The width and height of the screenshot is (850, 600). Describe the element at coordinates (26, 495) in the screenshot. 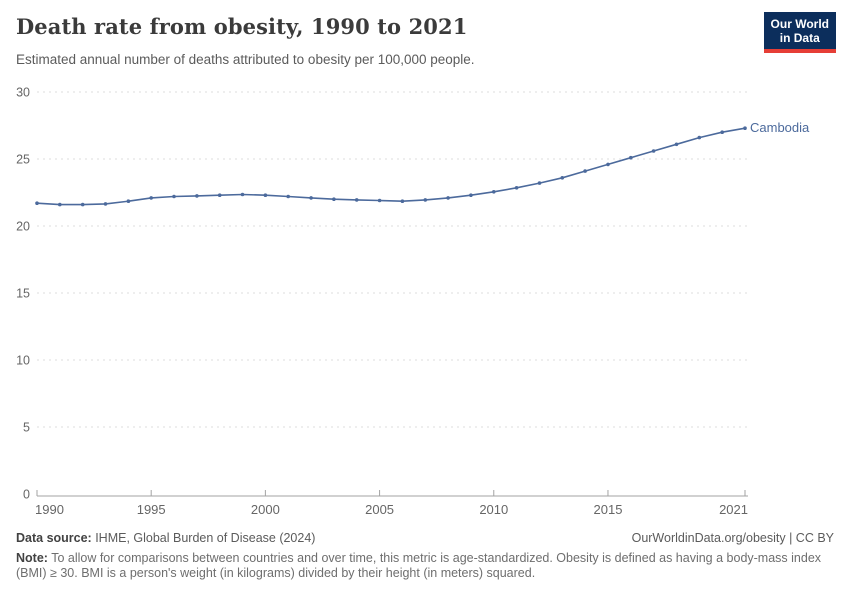

I see `y-axis-tick-label: 0` at that location.